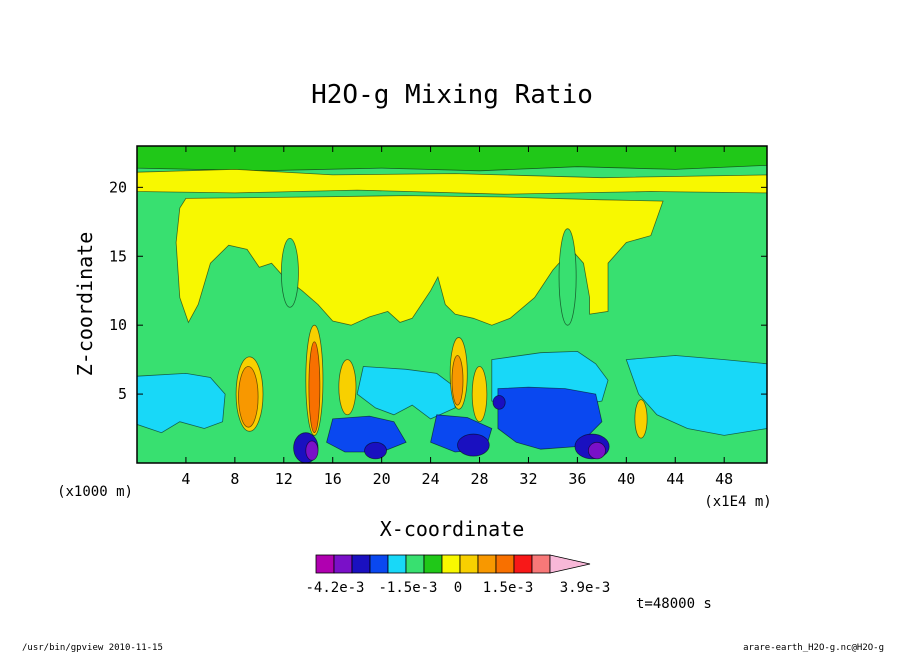 This screenshot has height=654, width=904. What do you see at coordinates (696, 395) in the screenshot?
I see `low-cyan-far` at bounding box center [696, 395].